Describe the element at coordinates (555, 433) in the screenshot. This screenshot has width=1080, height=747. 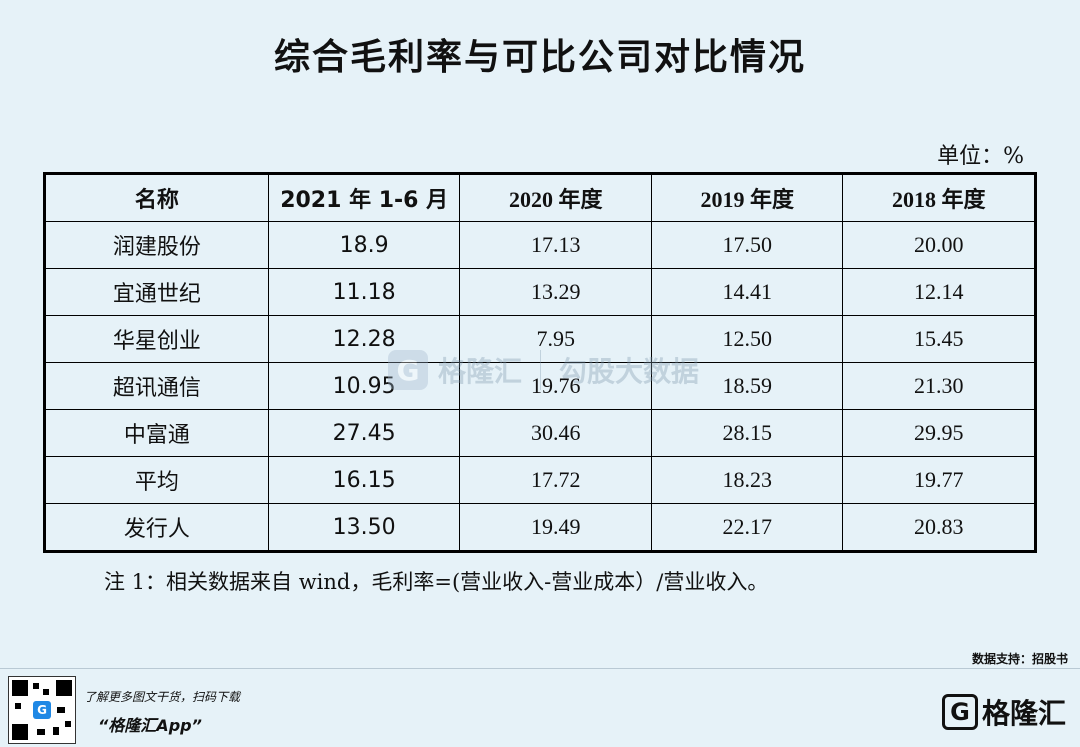
I see `cell-2020: 30.46` at that location.